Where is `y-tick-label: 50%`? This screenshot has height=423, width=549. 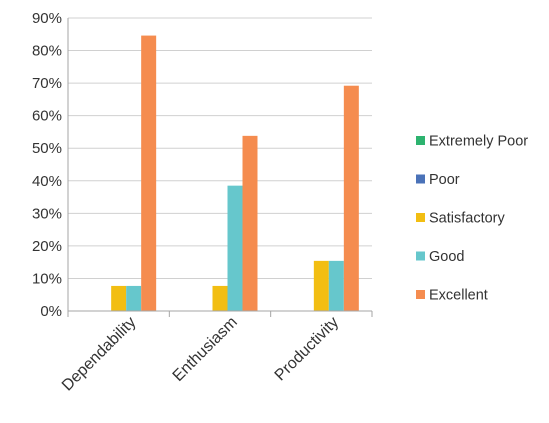
y-tick-label: 50% is located at coordinates (47, 148).